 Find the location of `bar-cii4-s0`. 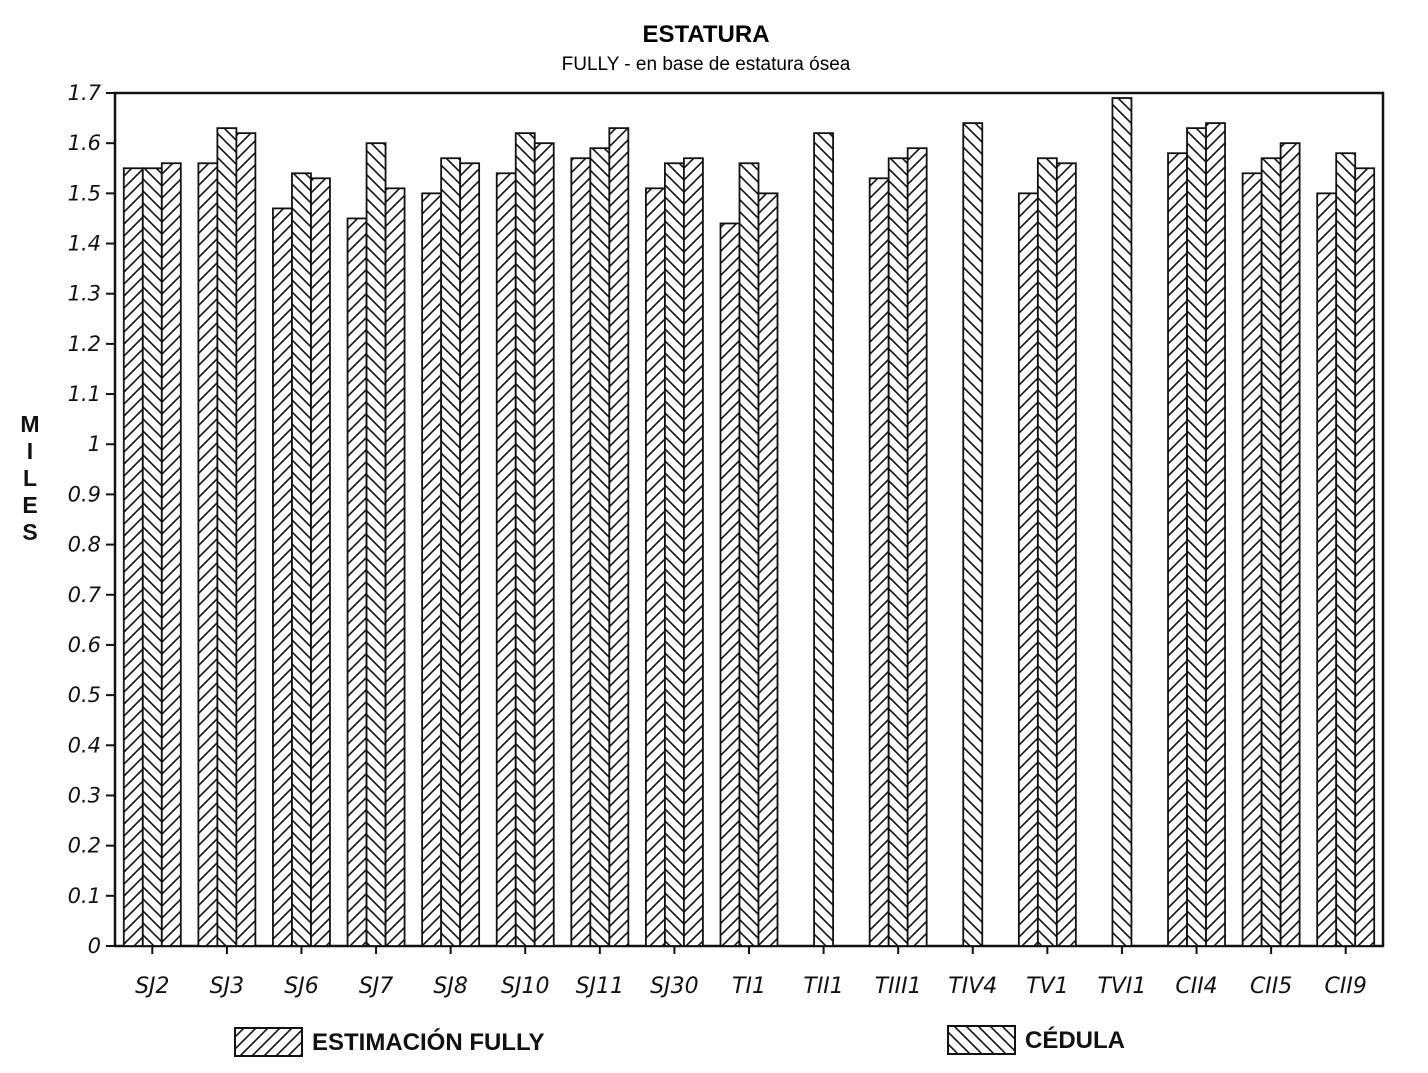

bar-cii4-s0 is located at coordinates (1177, 549).